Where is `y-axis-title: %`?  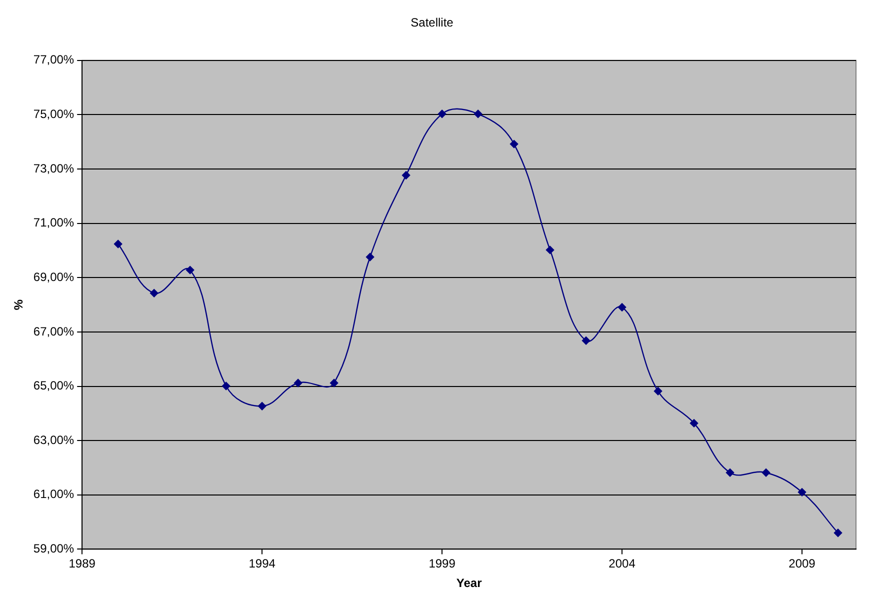 y-axis-title: % is located at coordinates (19, 304).